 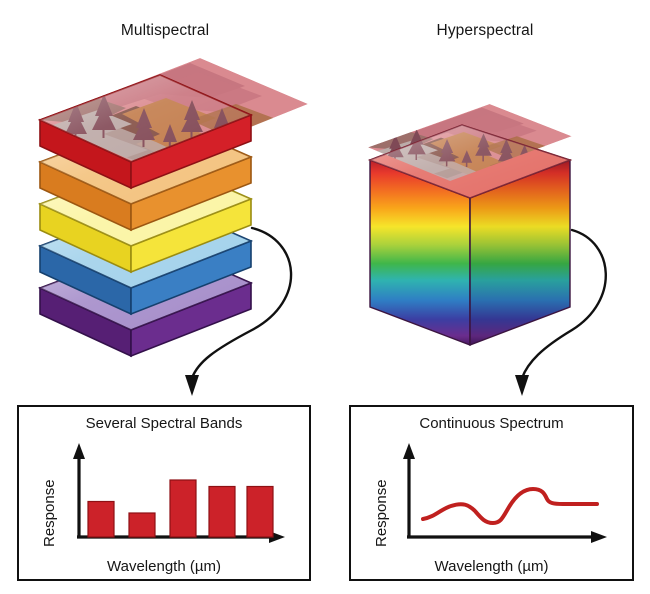 I want to click on page-title-hyperspectral: Hyperspectral, so click(x=485, y=30).